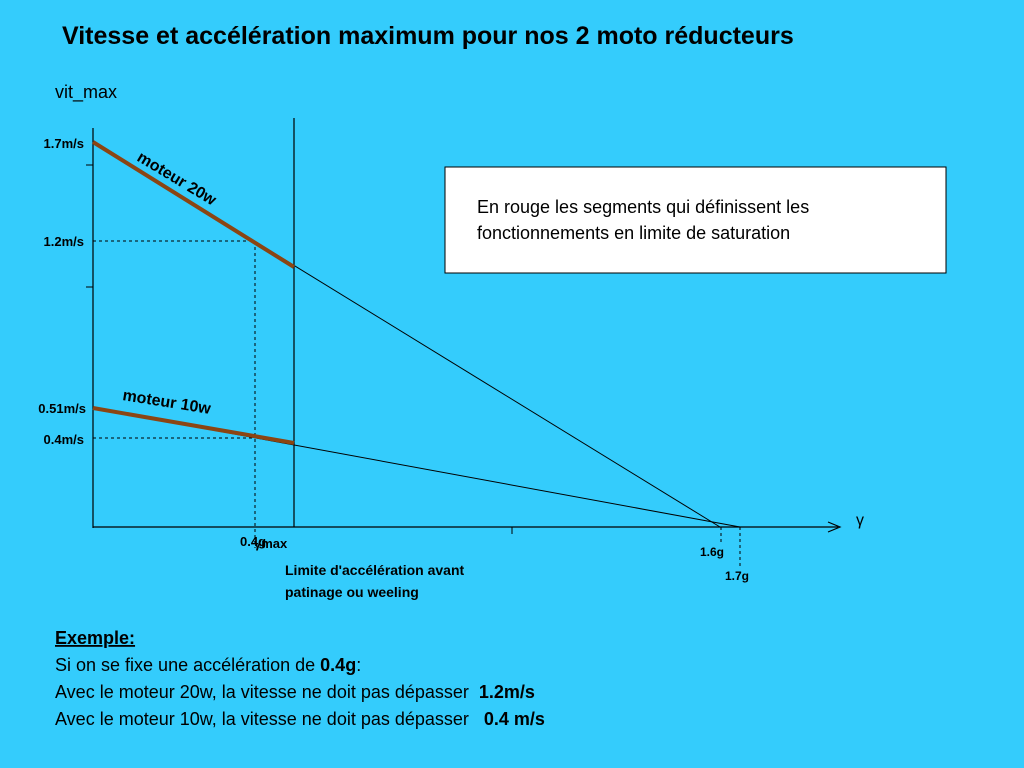 Image resolution: width=1024 pixels, height=768 pixels. Describe the element at coordinates (64, 439) in the screenshot. I see `y-label: 0.4m/s` at that location.